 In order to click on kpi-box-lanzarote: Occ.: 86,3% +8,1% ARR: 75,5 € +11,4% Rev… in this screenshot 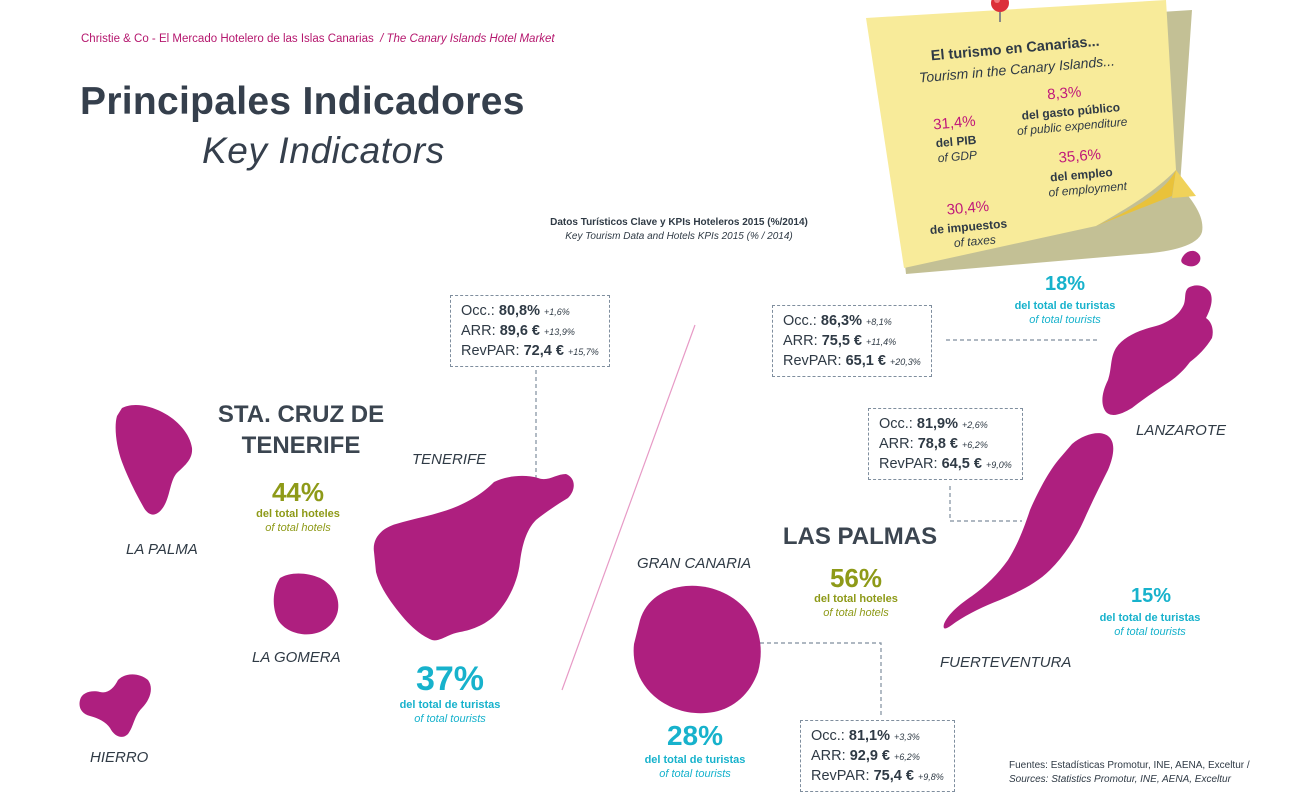, I will do `click(852, 341)`.